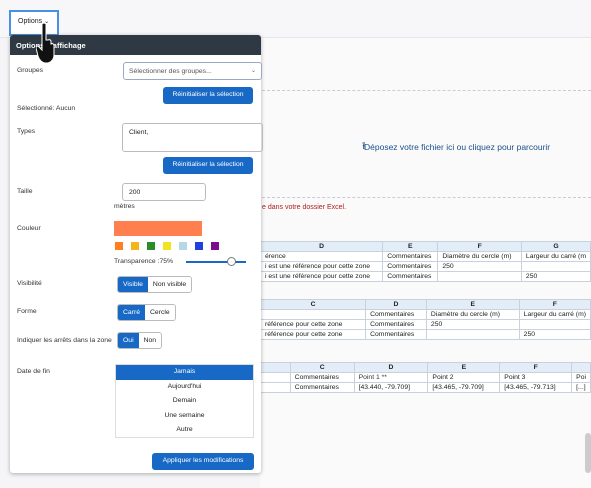 The height and width of the screenshot is (488, 591). Describe the element at coordinates (192, 137) in the screenshot. I see `types-input: Client,` at that location.